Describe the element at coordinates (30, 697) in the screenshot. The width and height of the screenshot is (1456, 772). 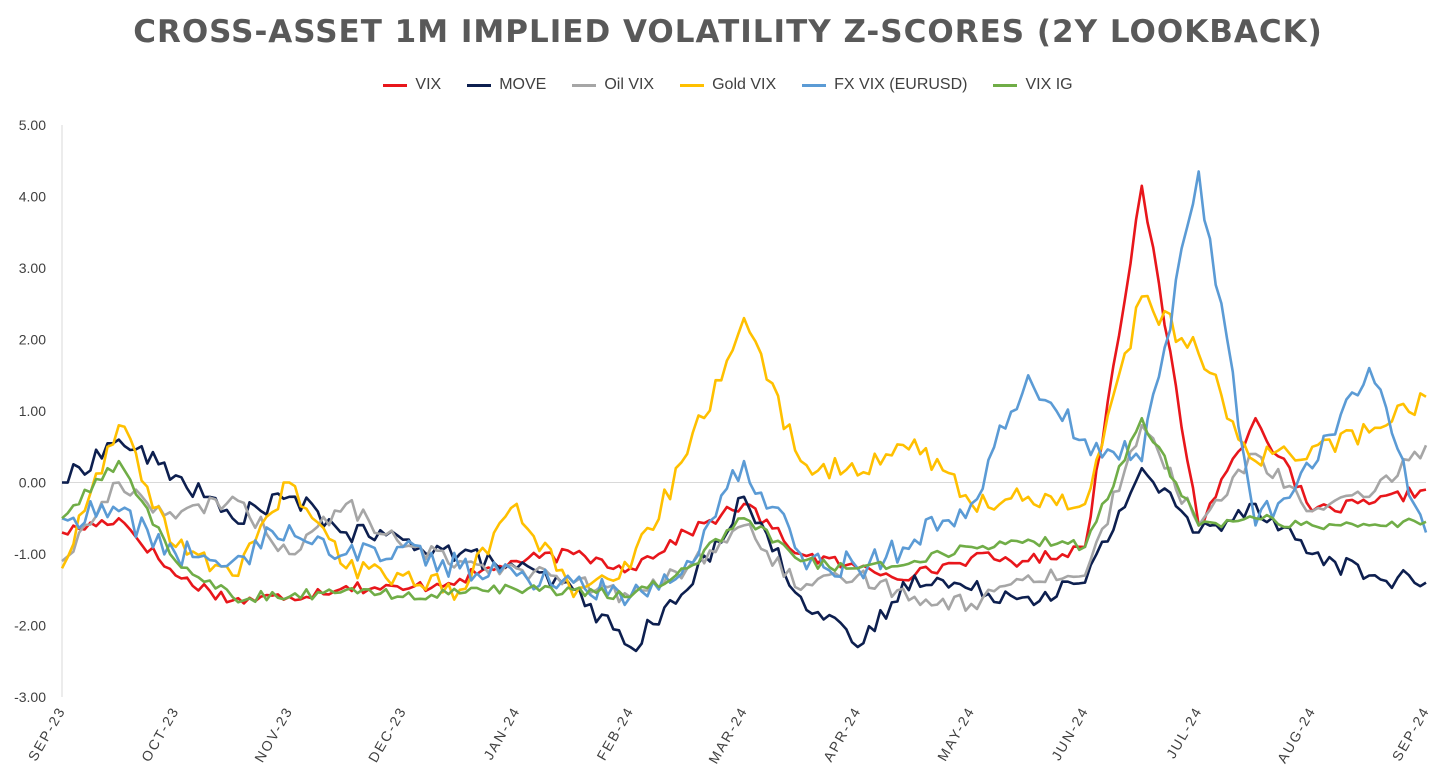
I see `y-tick-label: -3.00` at that location.